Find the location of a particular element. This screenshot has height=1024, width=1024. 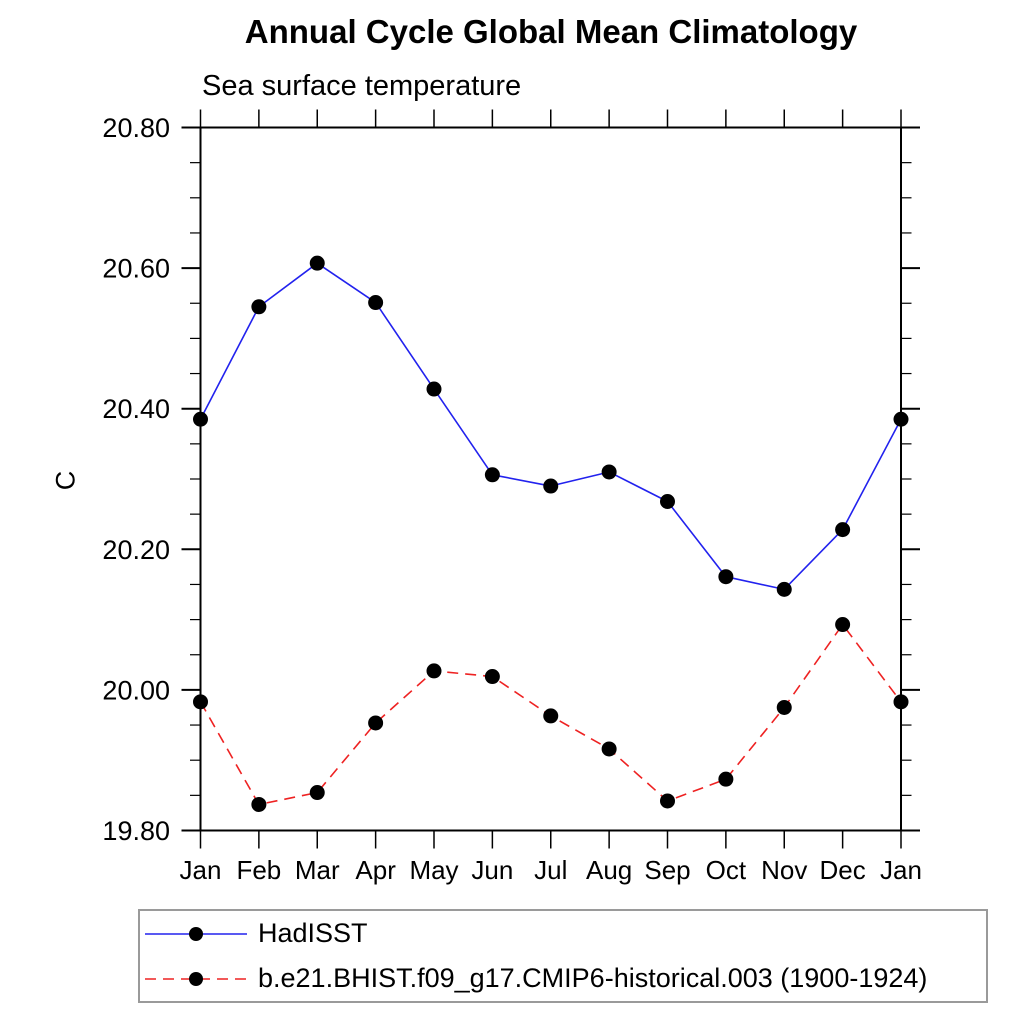

x-tick-label: Jul is located at coordinates (550, 870).